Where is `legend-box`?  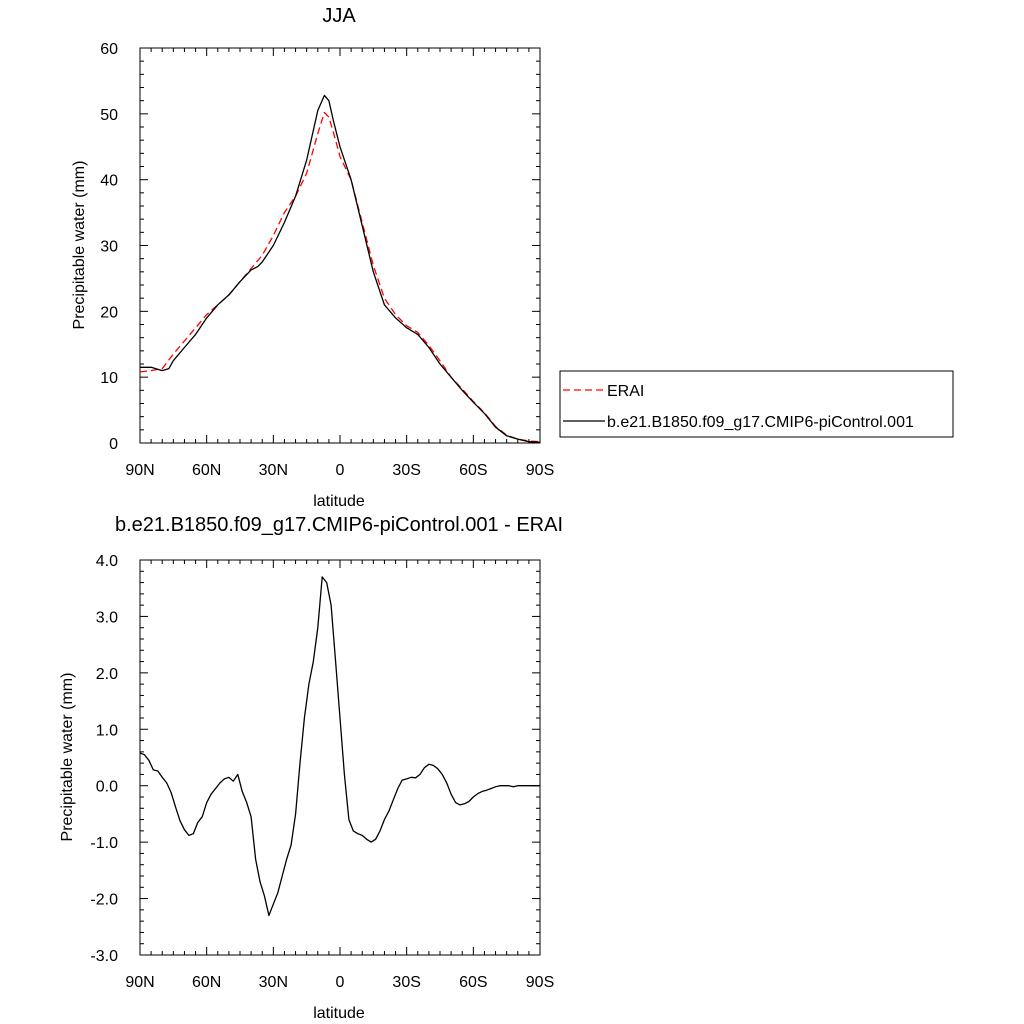 legend-box is located at coordinates (756, 404).